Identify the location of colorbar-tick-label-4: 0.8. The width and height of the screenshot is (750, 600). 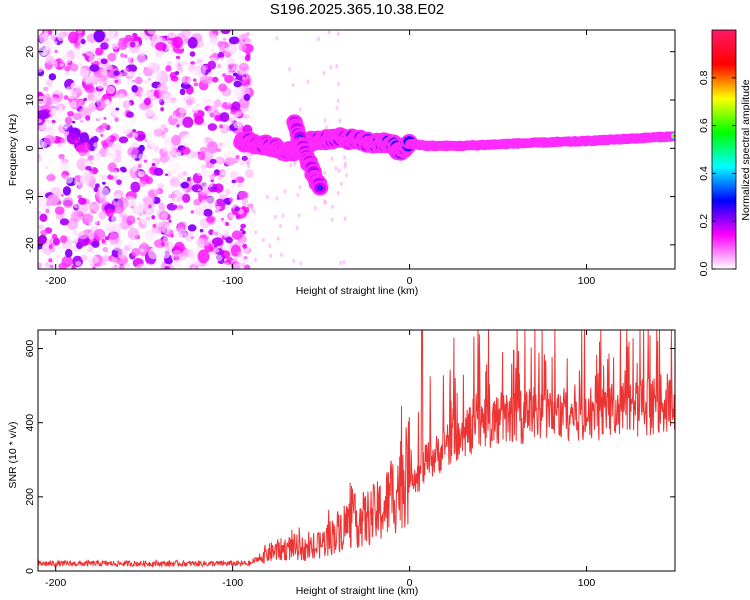
(704, 77).